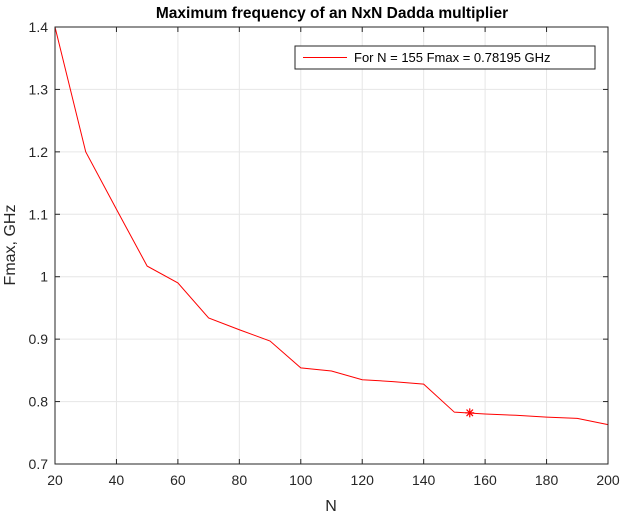 The image size is (625, 516). What do you see at coordinates (39, 339) in the screenshot?
I see `y-tick-label: 0.9` at bounding box center [39, 339].